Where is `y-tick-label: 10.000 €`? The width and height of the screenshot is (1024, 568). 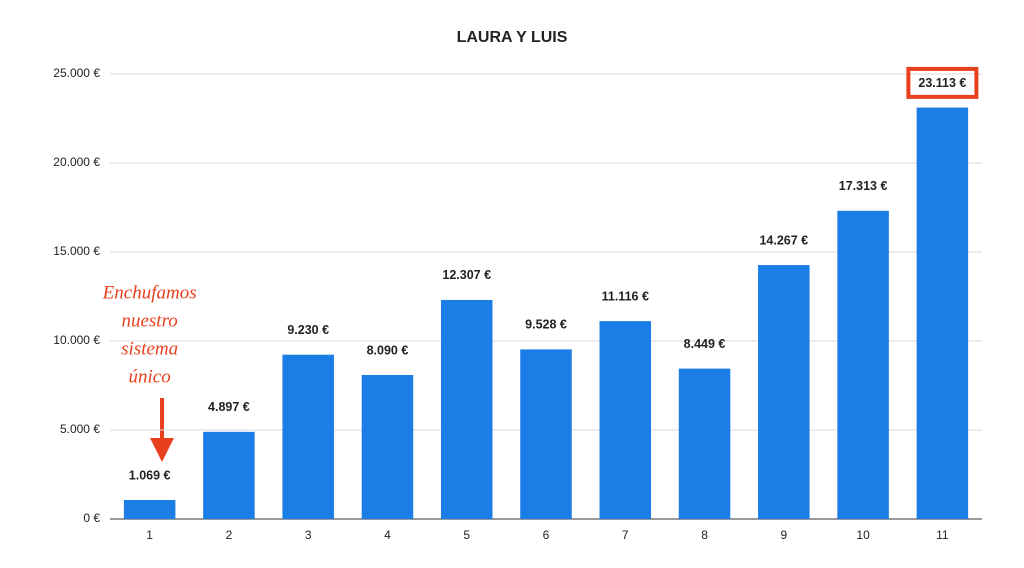
y-tick-label: 10.000 € is located at coordinates (76, 340).